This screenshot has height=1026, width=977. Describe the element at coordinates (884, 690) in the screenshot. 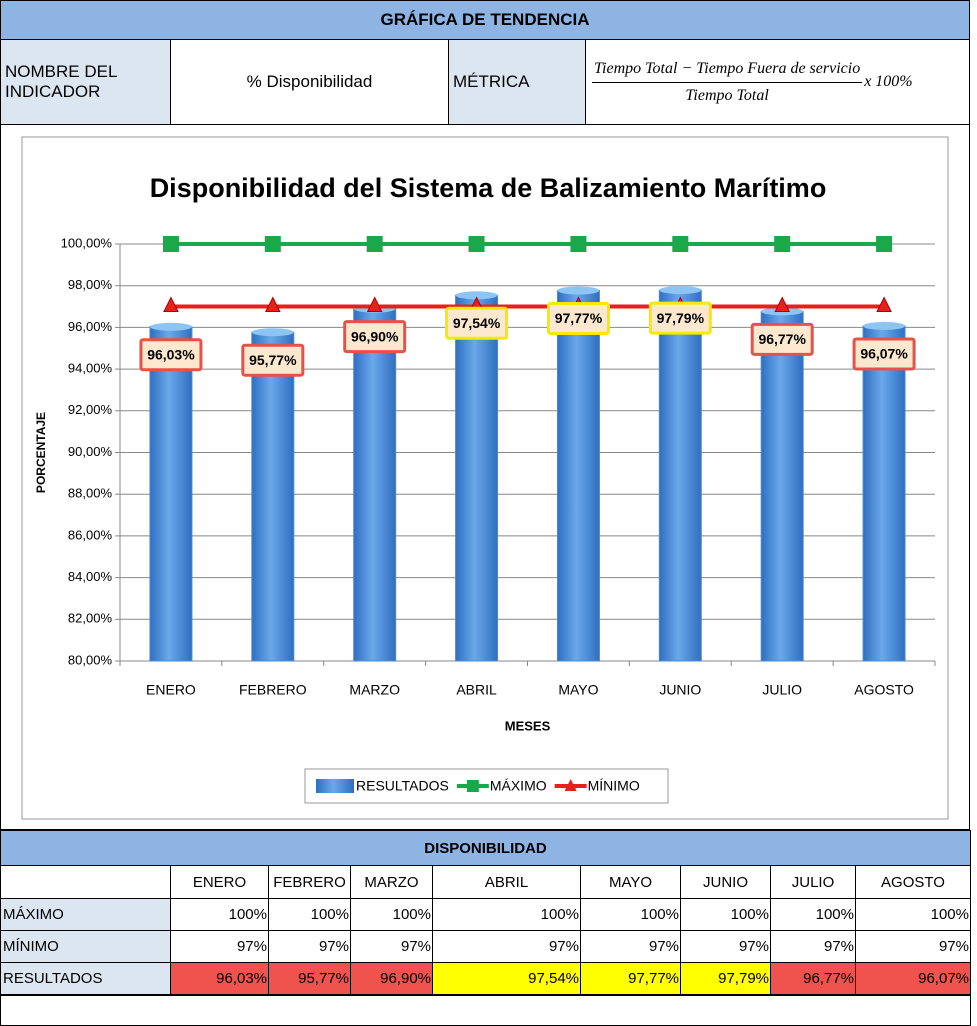

I see `x-tick-label: AGOSTO` at that location.